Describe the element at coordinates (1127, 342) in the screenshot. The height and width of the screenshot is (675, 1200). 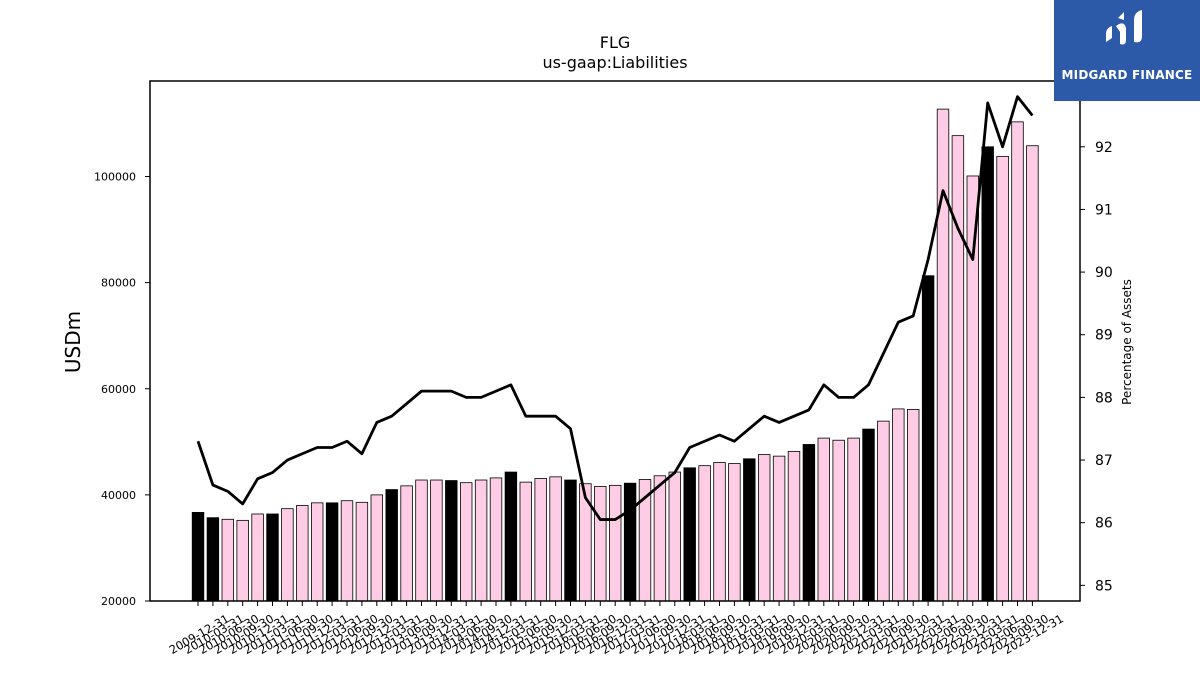
I see `y2-axis-label: Percentage of Assets` at that location.